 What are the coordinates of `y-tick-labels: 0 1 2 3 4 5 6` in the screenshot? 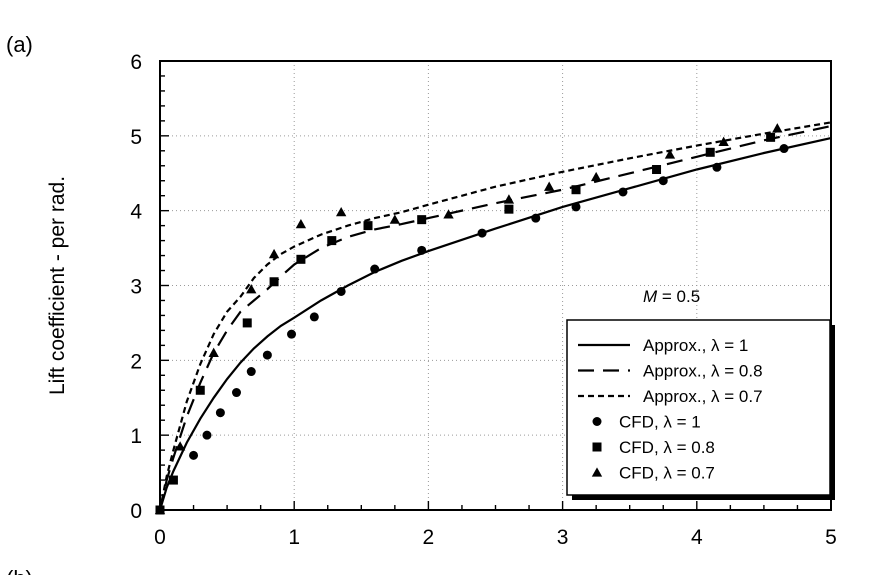 It's located at (136, 287).